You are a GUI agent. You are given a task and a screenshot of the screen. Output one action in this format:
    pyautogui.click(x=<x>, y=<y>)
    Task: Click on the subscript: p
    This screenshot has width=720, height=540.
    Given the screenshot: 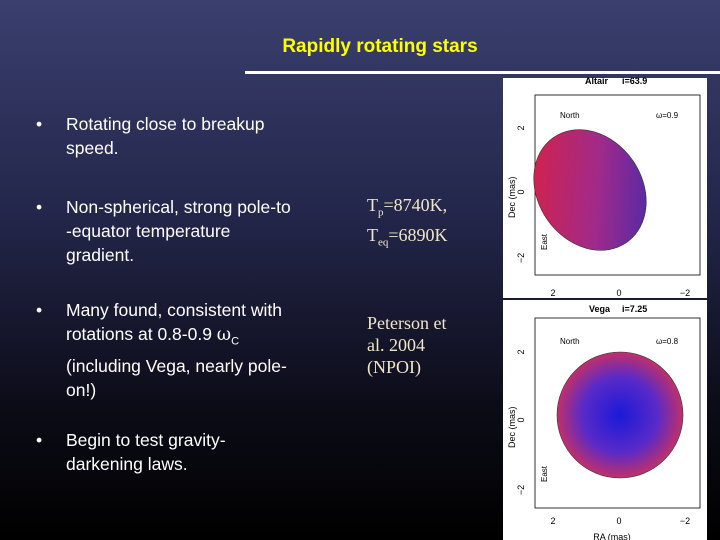 What is the action you would take?
    pyautogui.click(x=381, y=212)
    